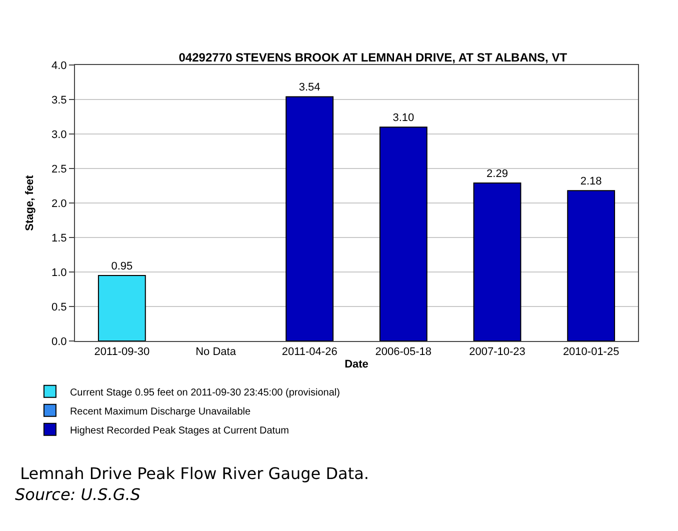 This screenshot has width=678, height=531. I want to click on y-tick-label: 1.5, so click(59, 238).